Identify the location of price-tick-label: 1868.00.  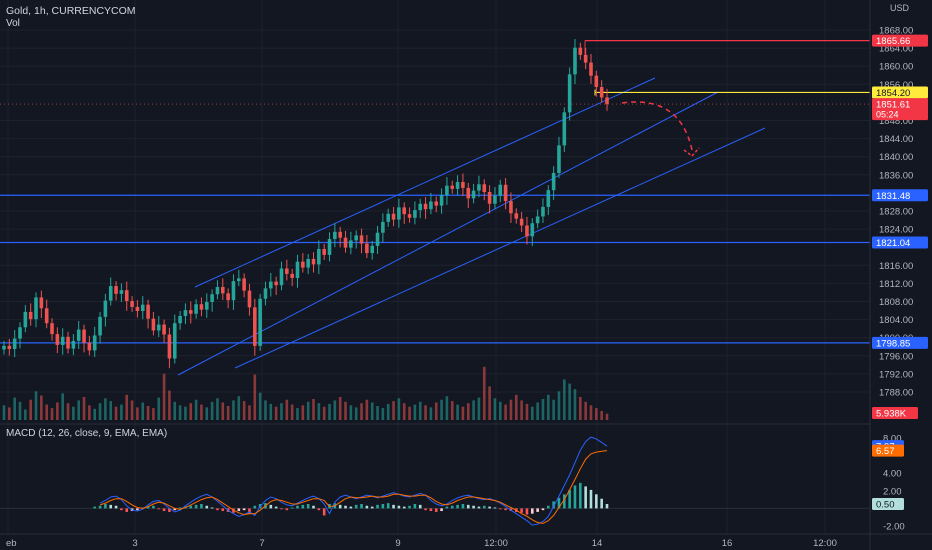
(896, 31).